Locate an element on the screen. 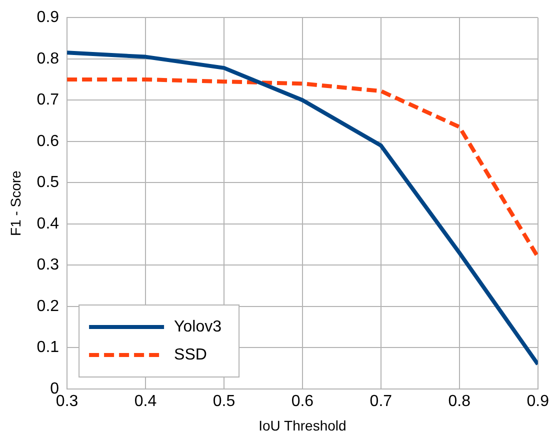 The image size is (552, 443). legend-label: Yolov3 is located at coordinates (198, 327).